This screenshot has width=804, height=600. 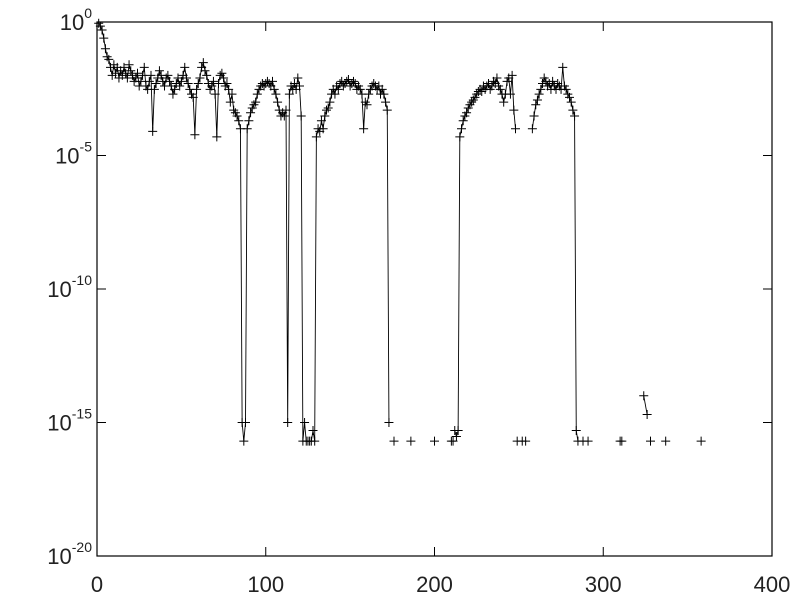 What do you see at coordinates (265, 584) in the screenshot?
I see `x-tick-label-1: 100` at bounding box center [265, 584].